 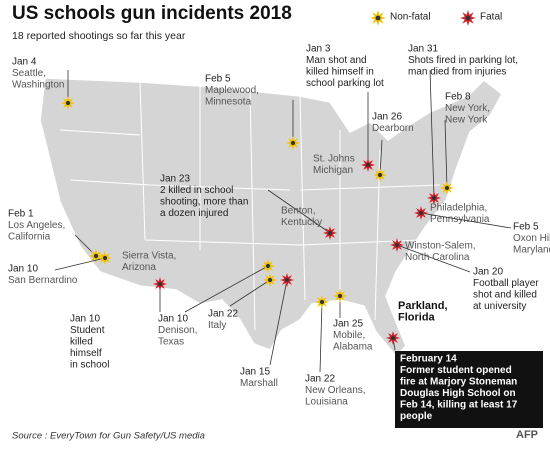 I want to click on incident-date: Jan 25, so click(x=348, y=323).